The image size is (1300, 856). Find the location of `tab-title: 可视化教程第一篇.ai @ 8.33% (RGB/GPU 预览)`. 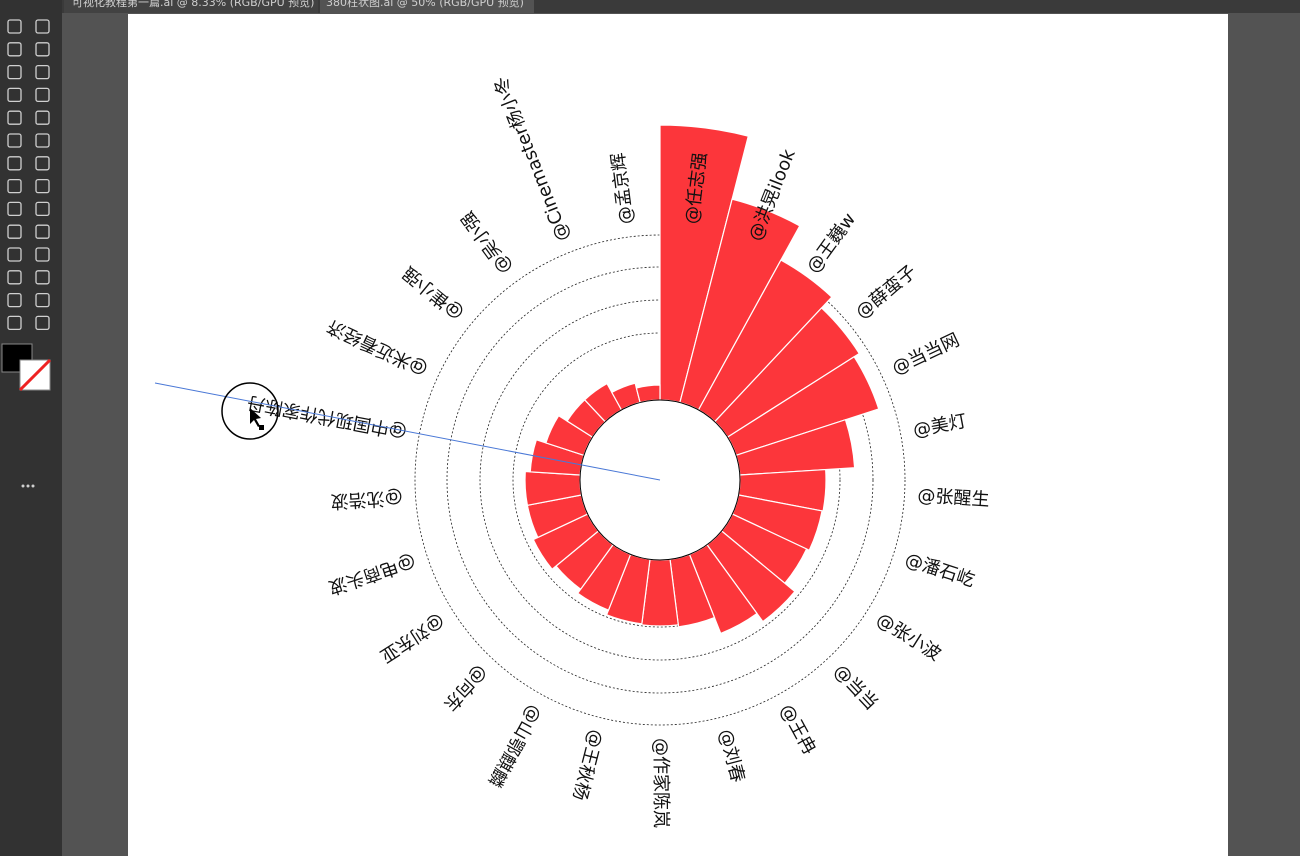

tab-title: 可视化教程第一篇.ai @ 8.33% (RGB/GPU 预览) is located at coordinates (193, 4).